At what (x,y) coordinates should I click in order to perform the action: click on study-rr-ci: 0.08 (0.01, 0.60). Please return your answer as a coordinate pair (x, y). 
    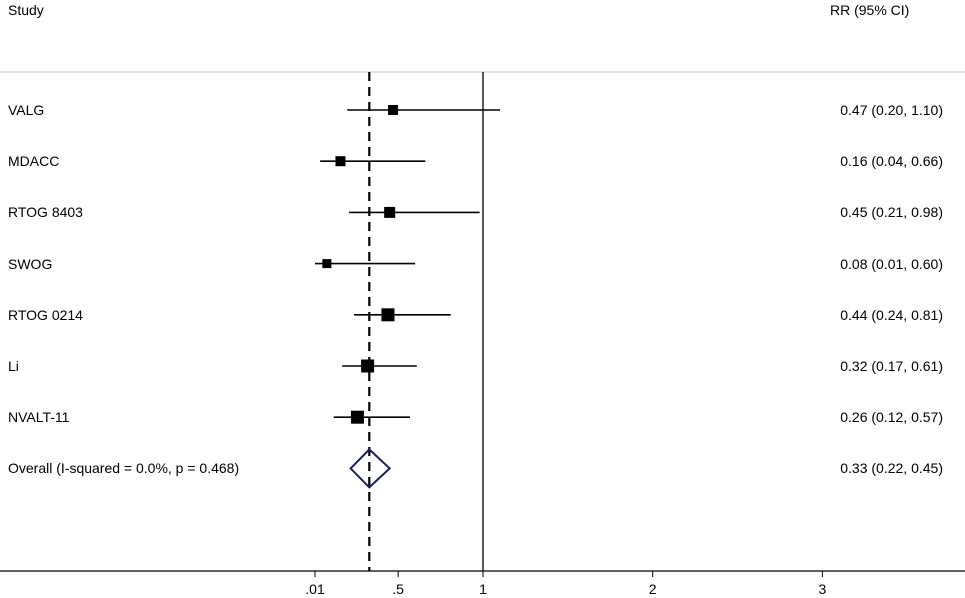
    Looking at the image, I should click on (891, 263).